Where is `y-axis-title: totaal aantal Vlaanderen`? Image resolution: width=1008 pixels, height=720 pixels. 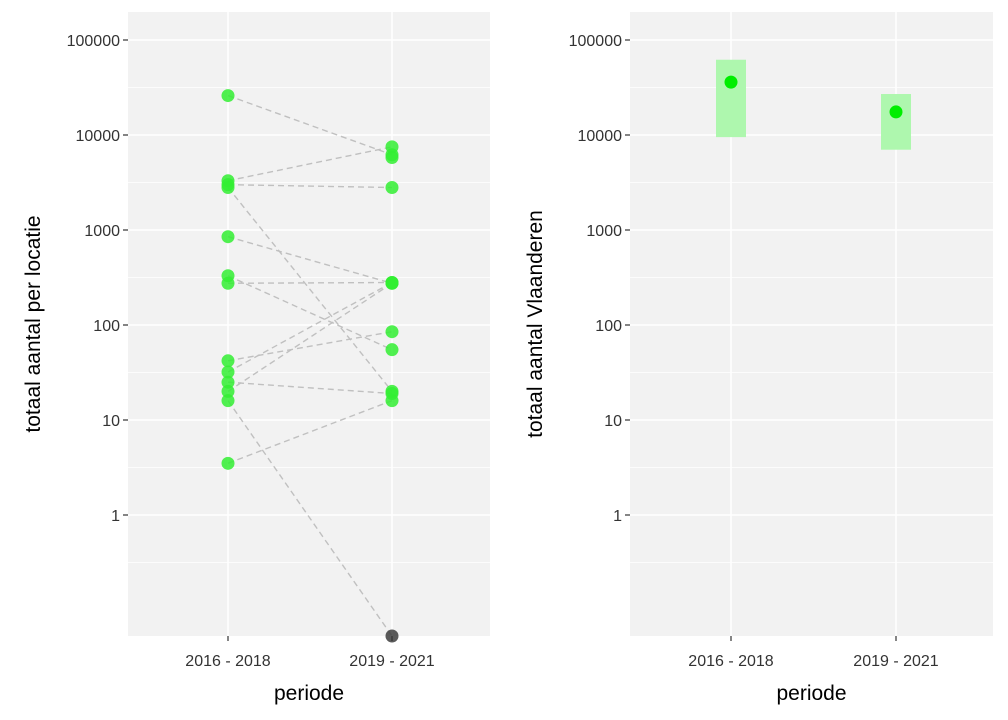 y-axis-title: totaal aantal Vlaanderen is located at coordinates (535, 324).